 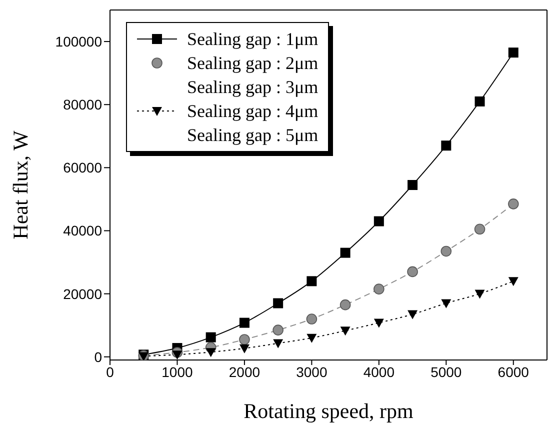 I want to click on x-tick-label: 0, so click(x=110, y=372).